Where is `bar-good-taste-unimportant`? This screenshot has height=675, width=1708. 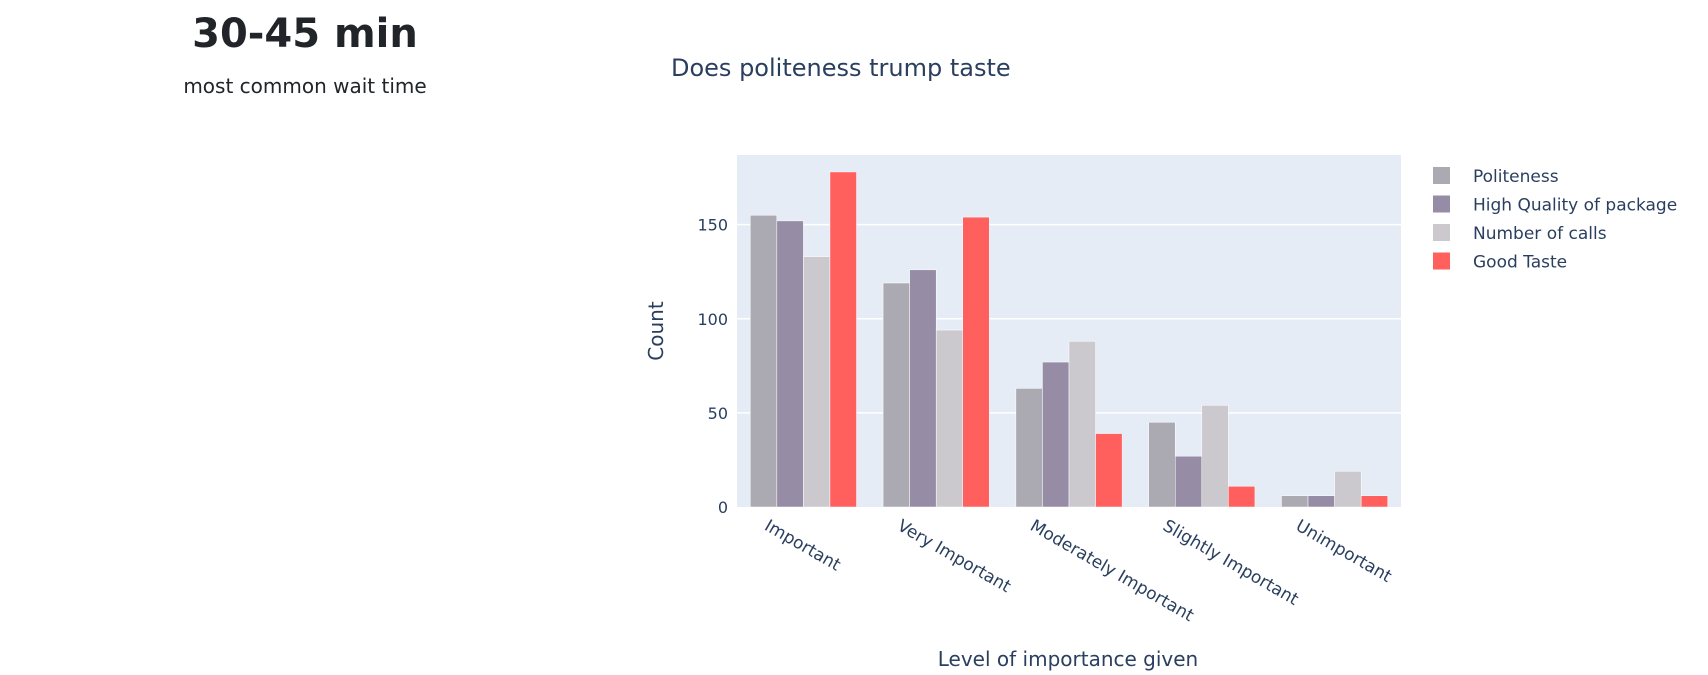
bar-good-taste-unimportant is located at coordinates (1374, 501).